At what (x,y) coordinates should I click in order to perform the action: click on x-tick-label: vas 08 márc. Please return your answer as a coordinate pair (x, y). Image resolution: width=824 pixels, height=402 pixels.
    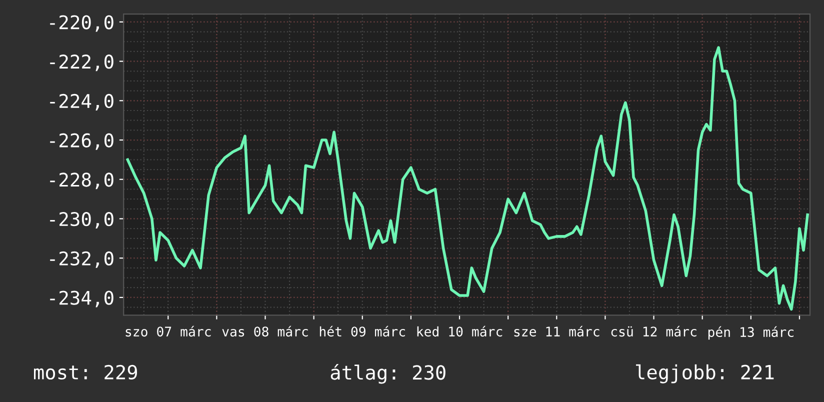
    Looking at the image, I should click on (265, 331).